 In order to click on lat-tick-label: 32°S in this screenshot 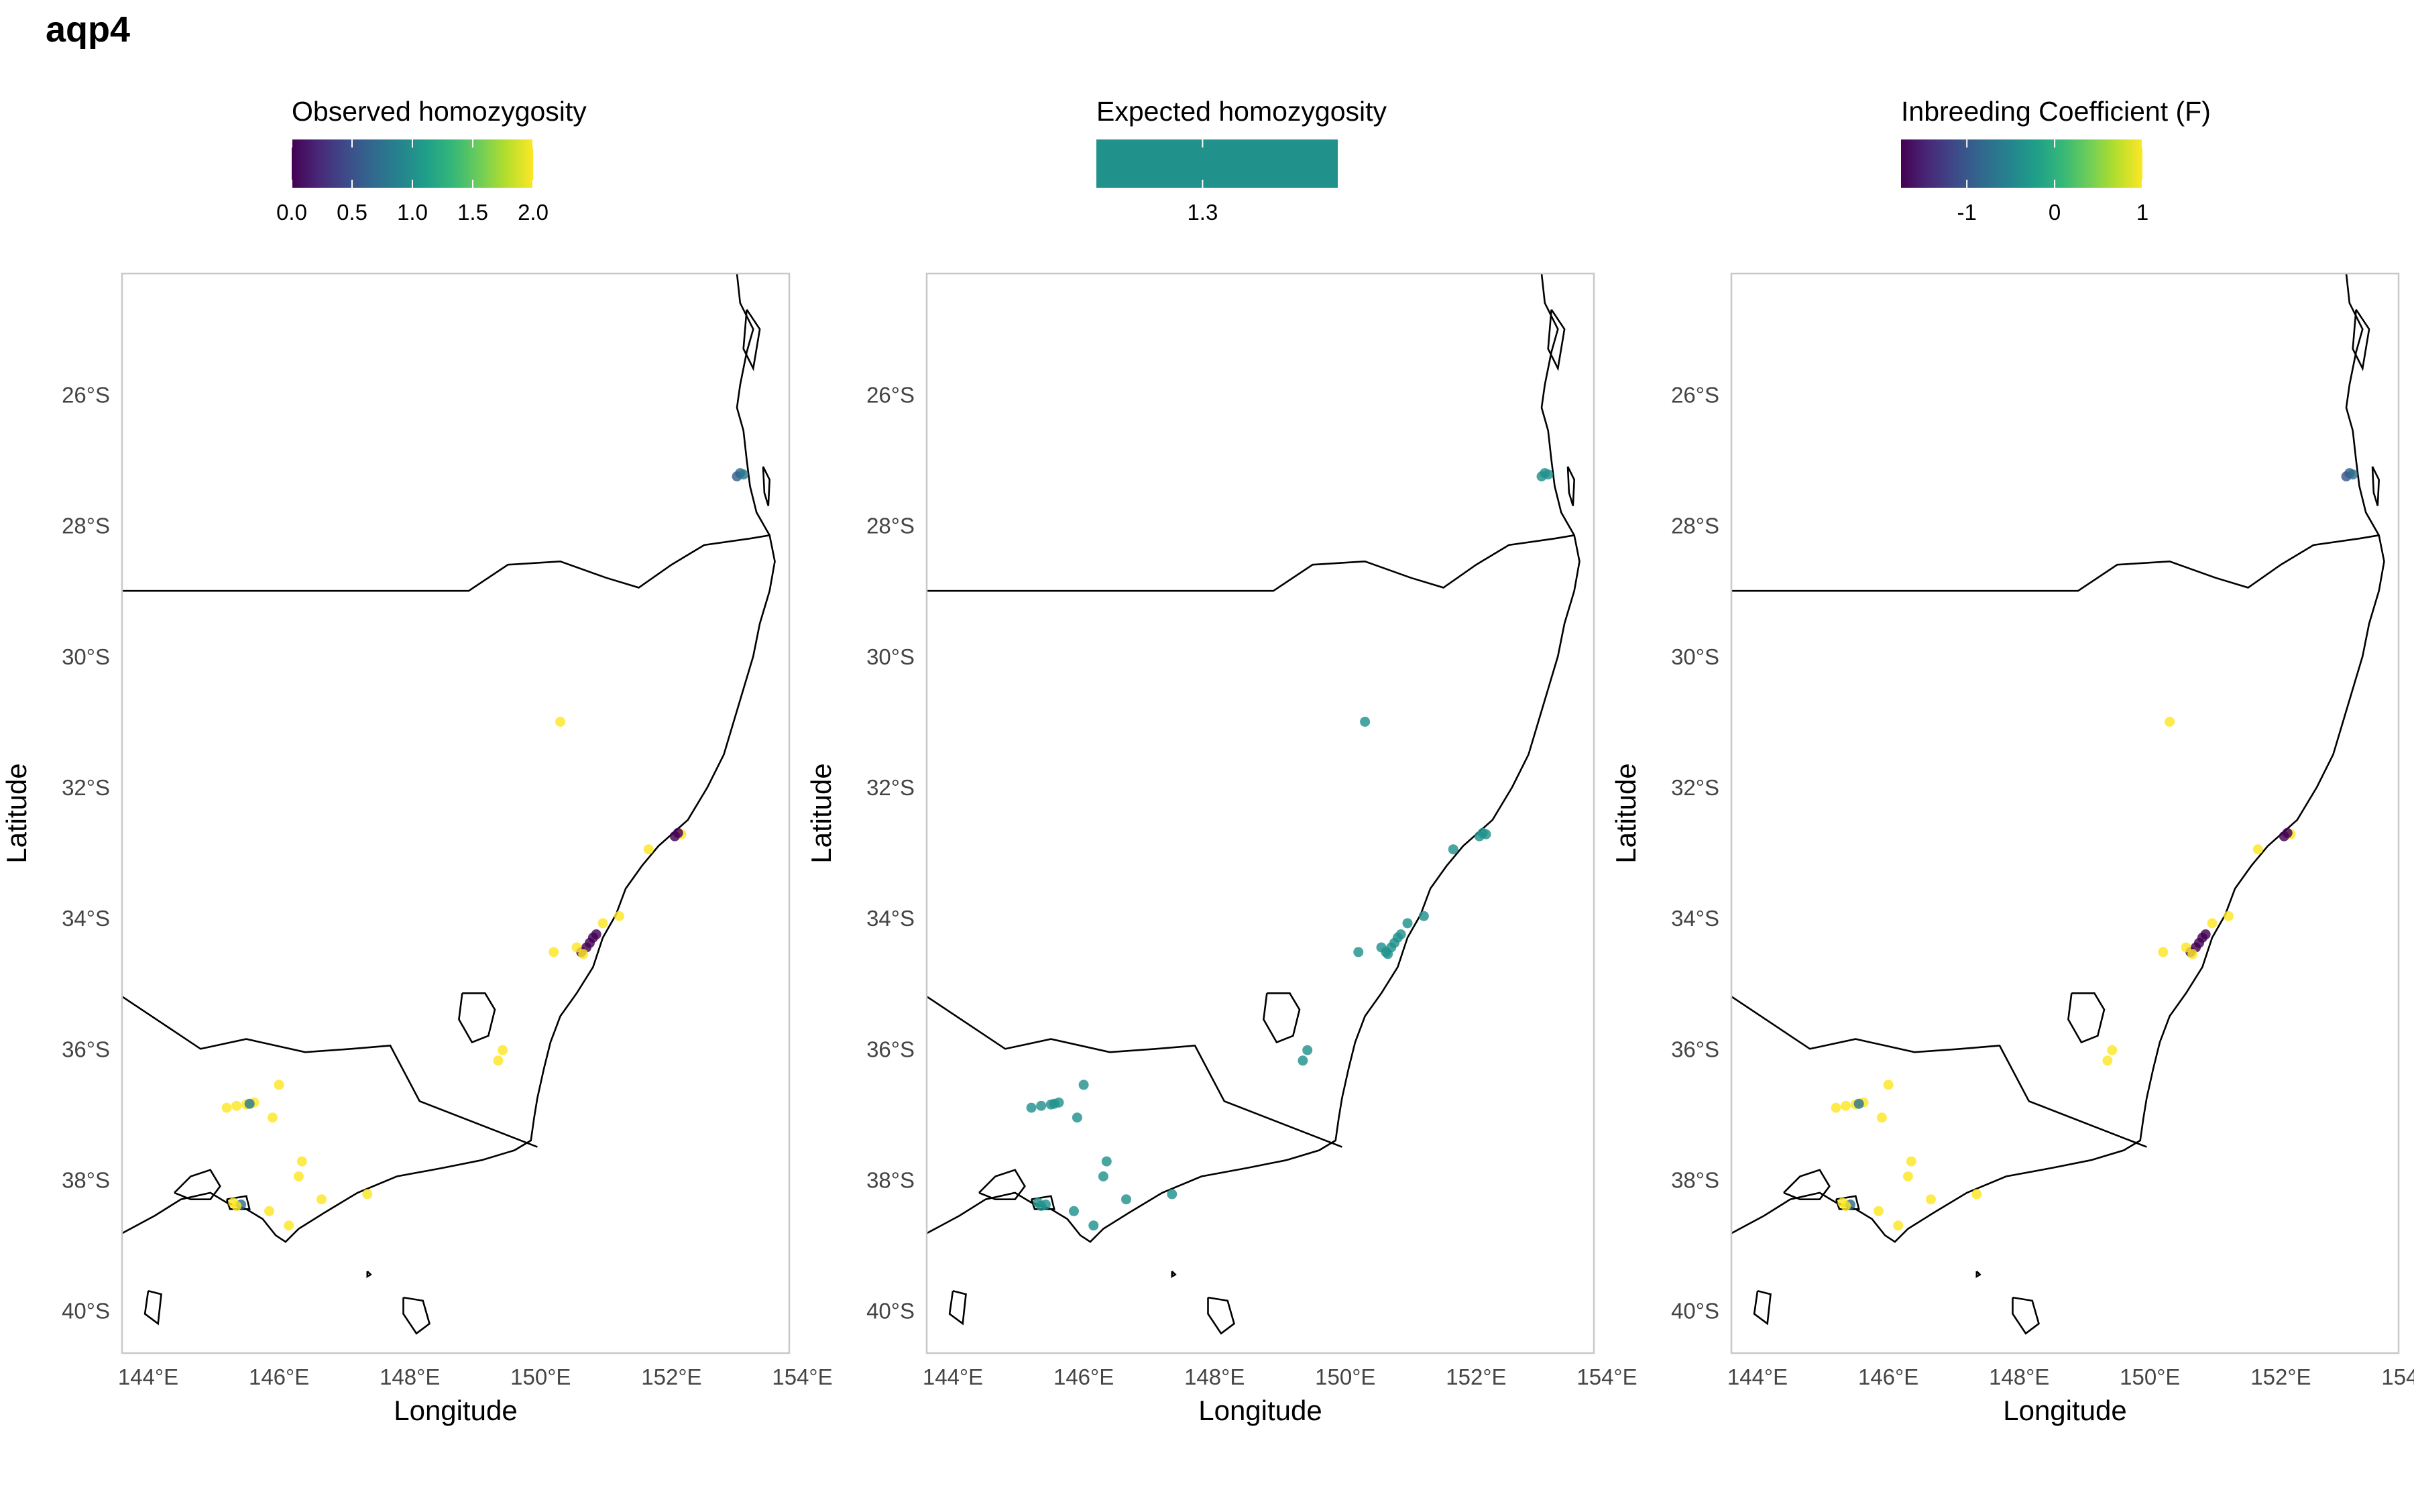, I will do `click(890, 788)`.